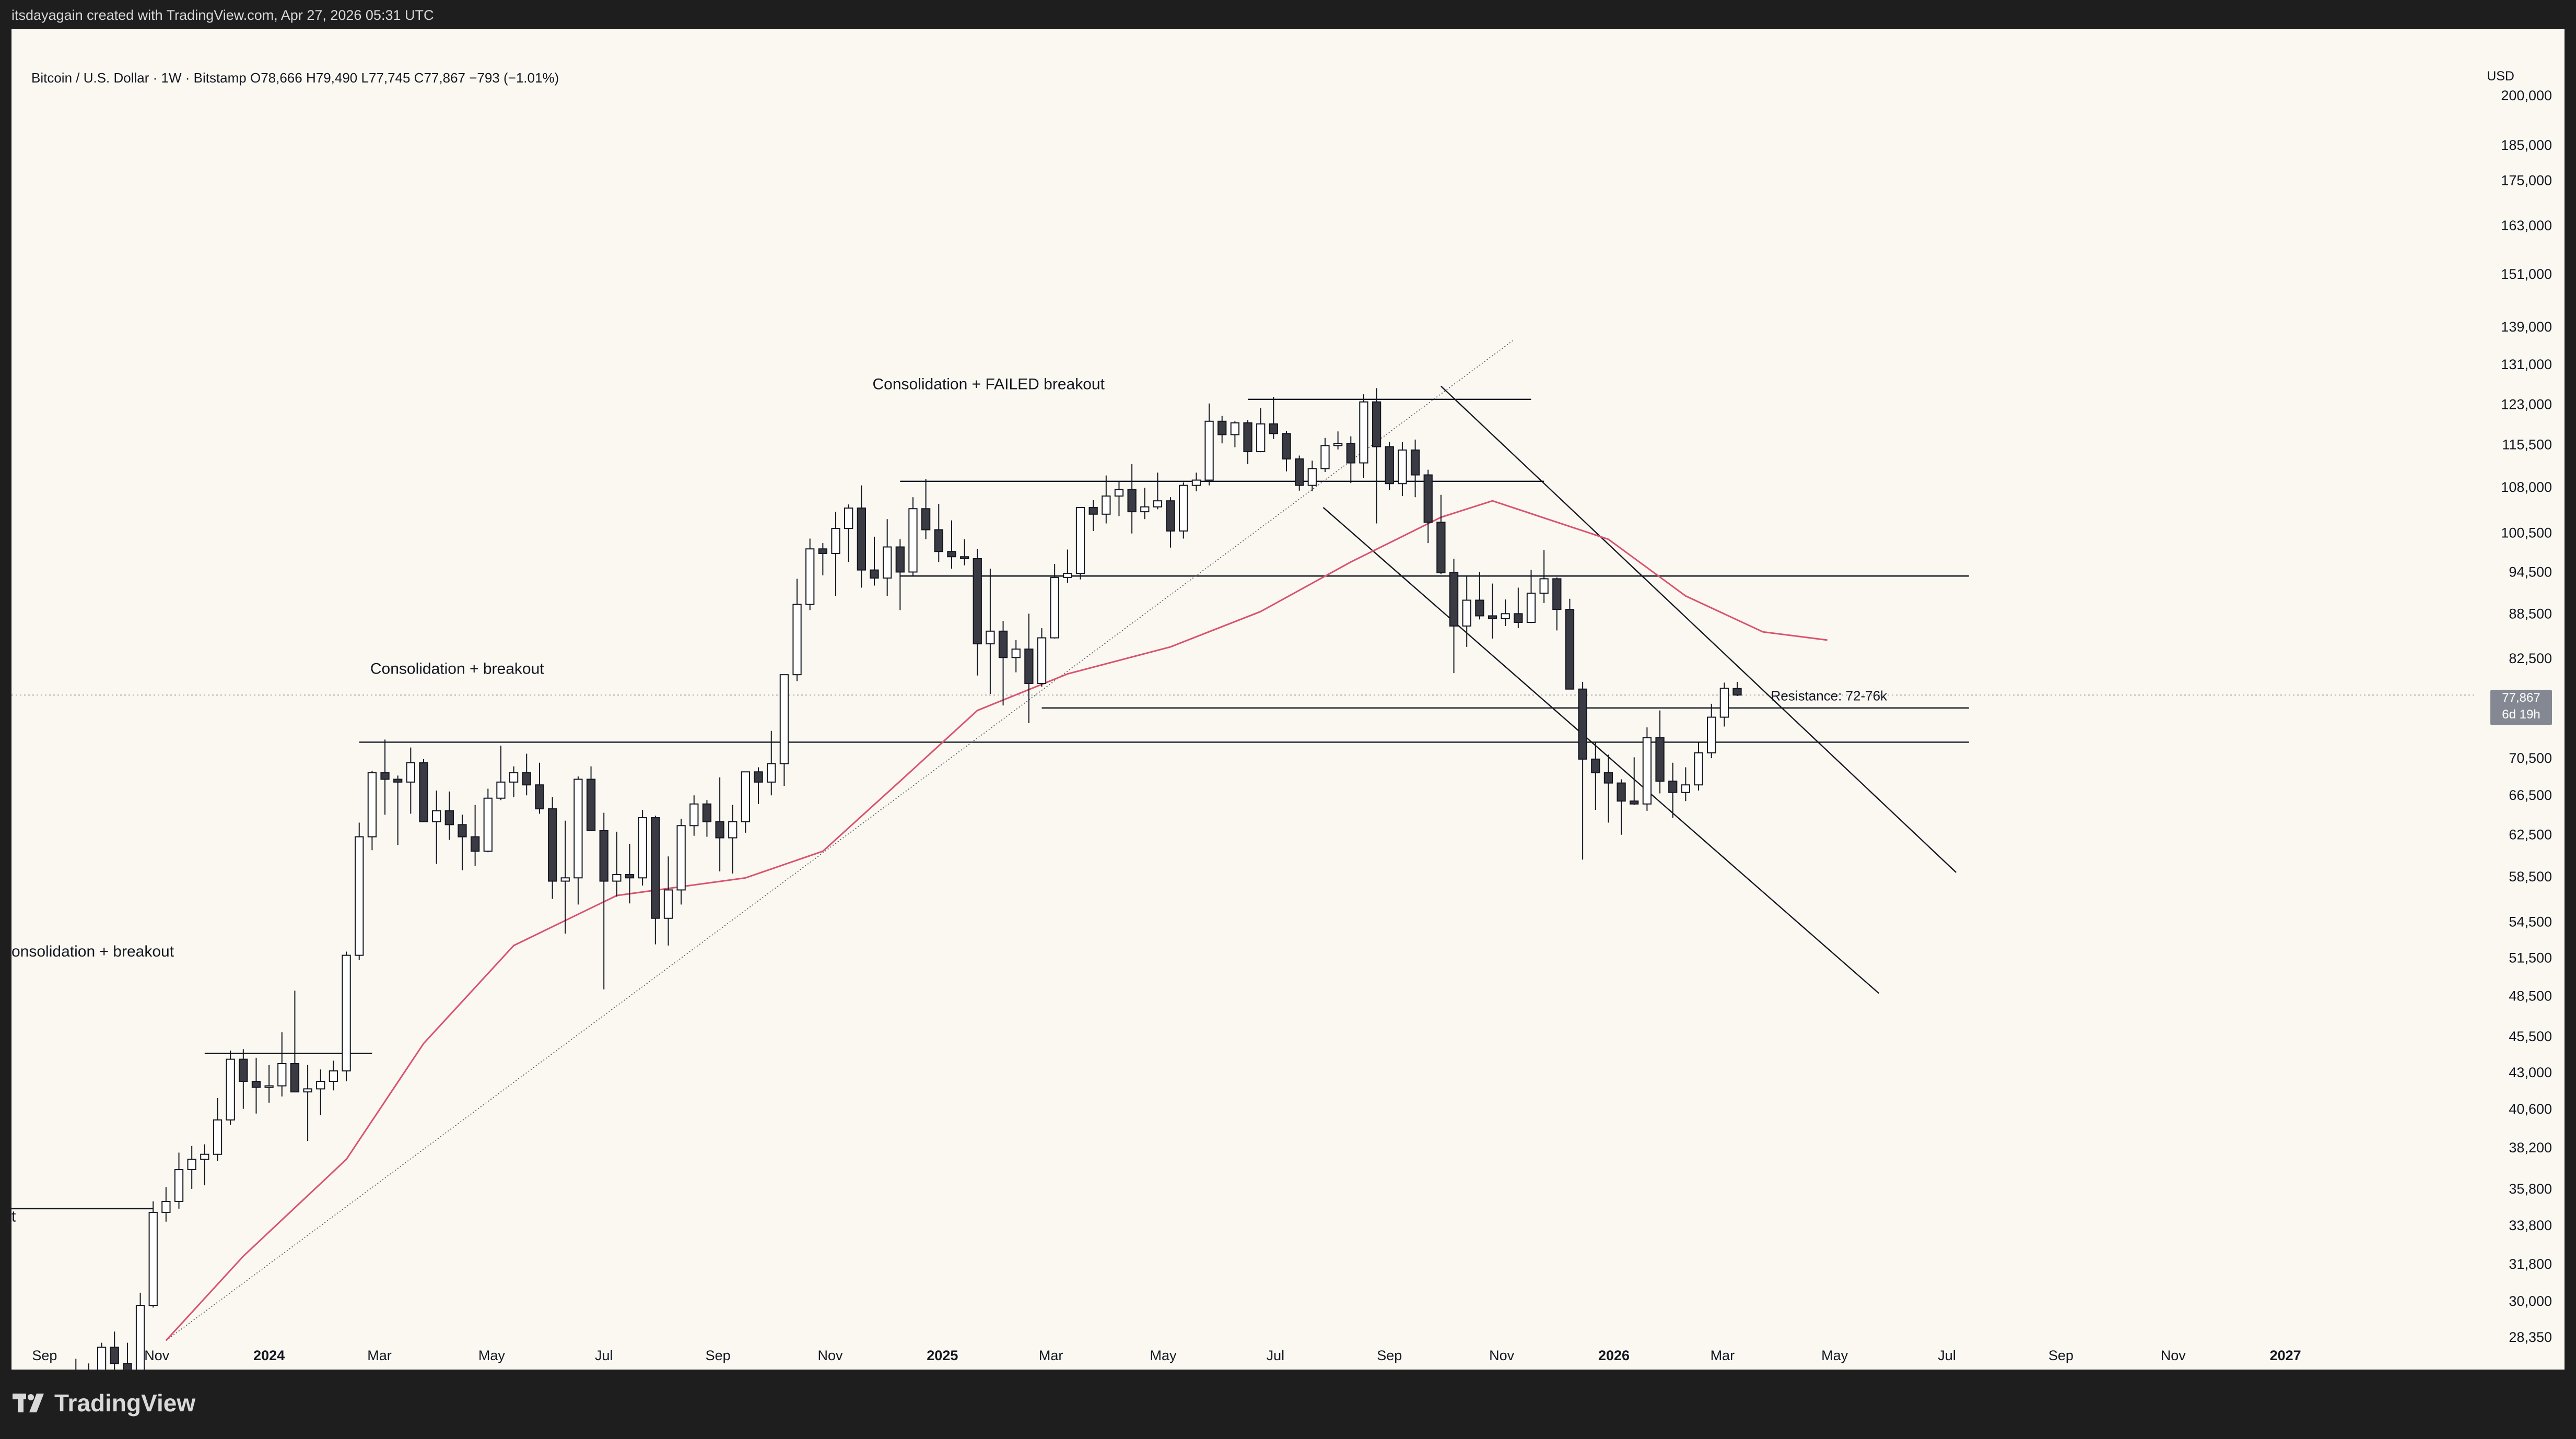 The height and width of the screenshot is (1439, 2576). Describe the element at coordinates (1614, 1355) in the screenshot. I see `x-tick-label: 2026` at that location.